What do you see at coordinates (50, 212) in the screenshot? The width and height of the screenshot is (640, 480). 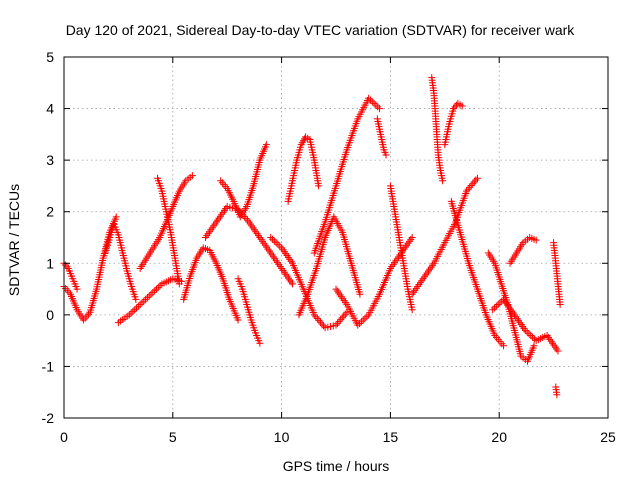 I see `y-tick-label: 2` at bounding box center [50, 212].